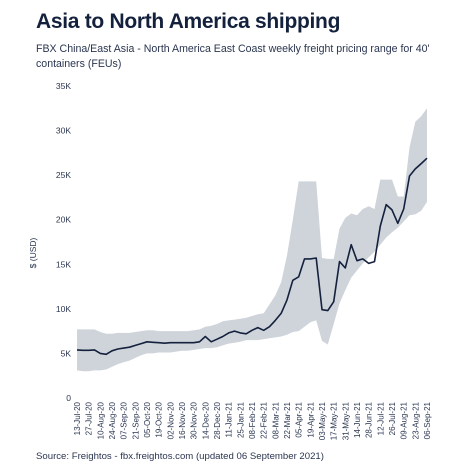 The height and width of the screenshot is (474, 474). Describe the element at coordinates (63, 264) in the screenshot. I see `y-tick-label: 15K` at that location.